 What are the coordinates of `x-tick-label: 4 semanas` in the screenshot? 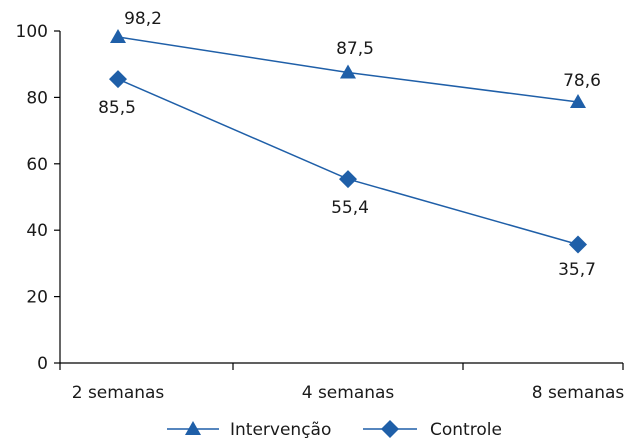 It's located at (348, 393).